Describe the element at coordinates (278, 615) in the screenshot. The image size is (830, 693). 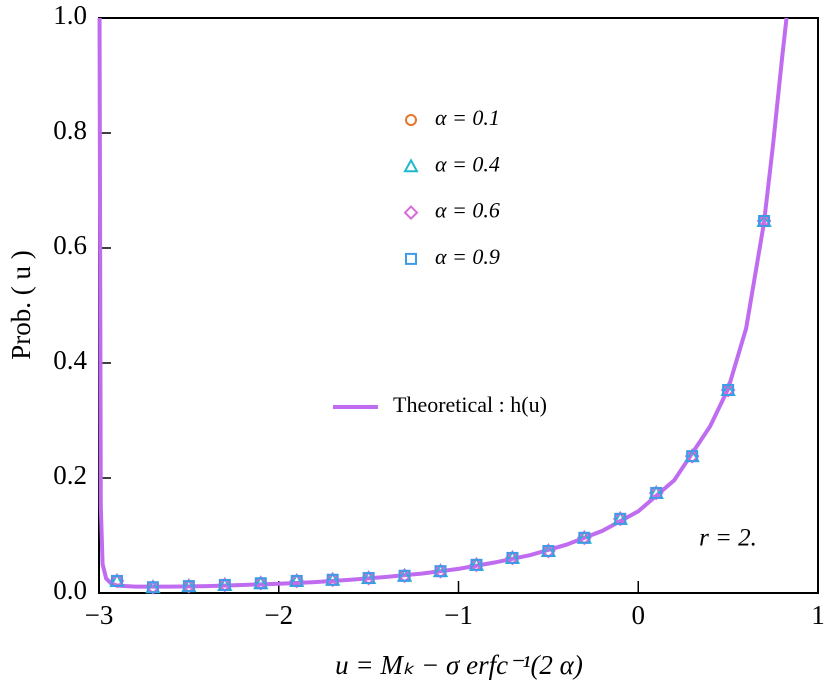
I see `x-tick-label: −2` at that location.